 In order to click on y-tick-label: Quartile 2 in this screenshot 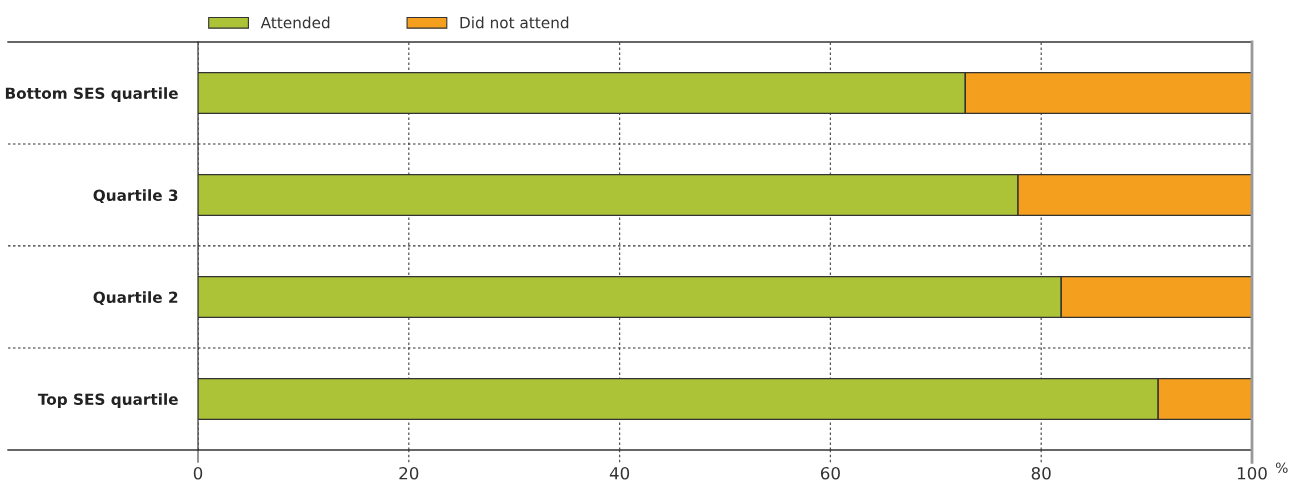, I will do `click(135, 298)`.